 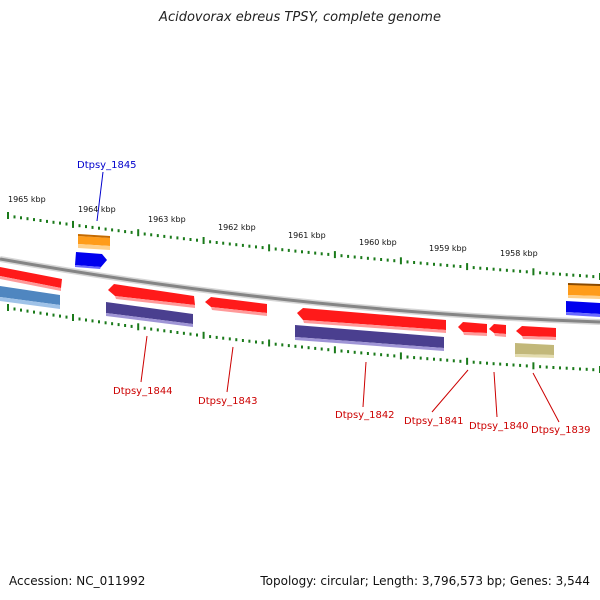 I want to click on scale-label-1959: 1959 kbp, so click(x=448, y=248).